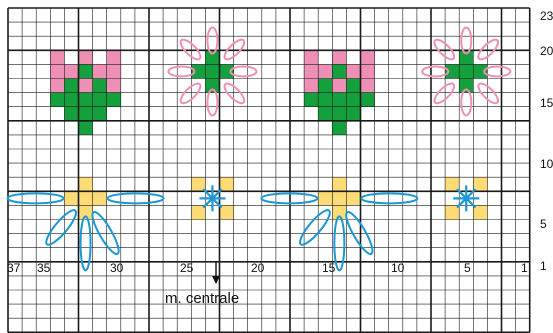 This screenshot has width=553, height=333. Describe the element at coordinates (546, 51) in the screenshot. I see `row-label-20: 20` at that location.